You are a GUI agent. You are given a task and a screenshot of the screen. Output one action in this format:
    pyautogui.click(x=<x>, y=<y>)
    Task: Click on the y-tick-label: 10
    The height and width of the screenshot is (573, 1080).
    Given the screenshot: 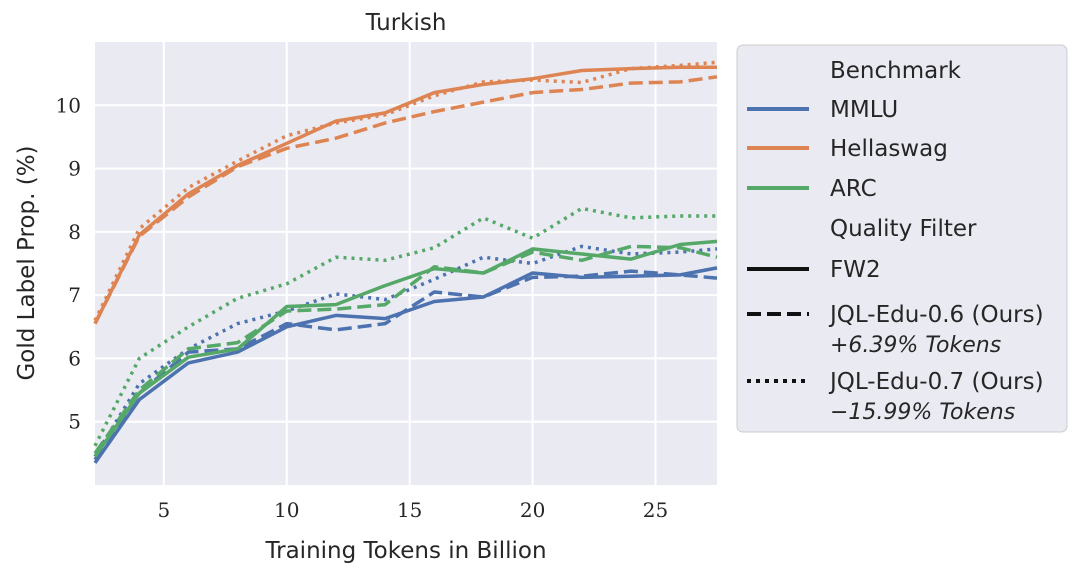 What is the action you would take?
    pyautogui.click(x=68, y=105)
    